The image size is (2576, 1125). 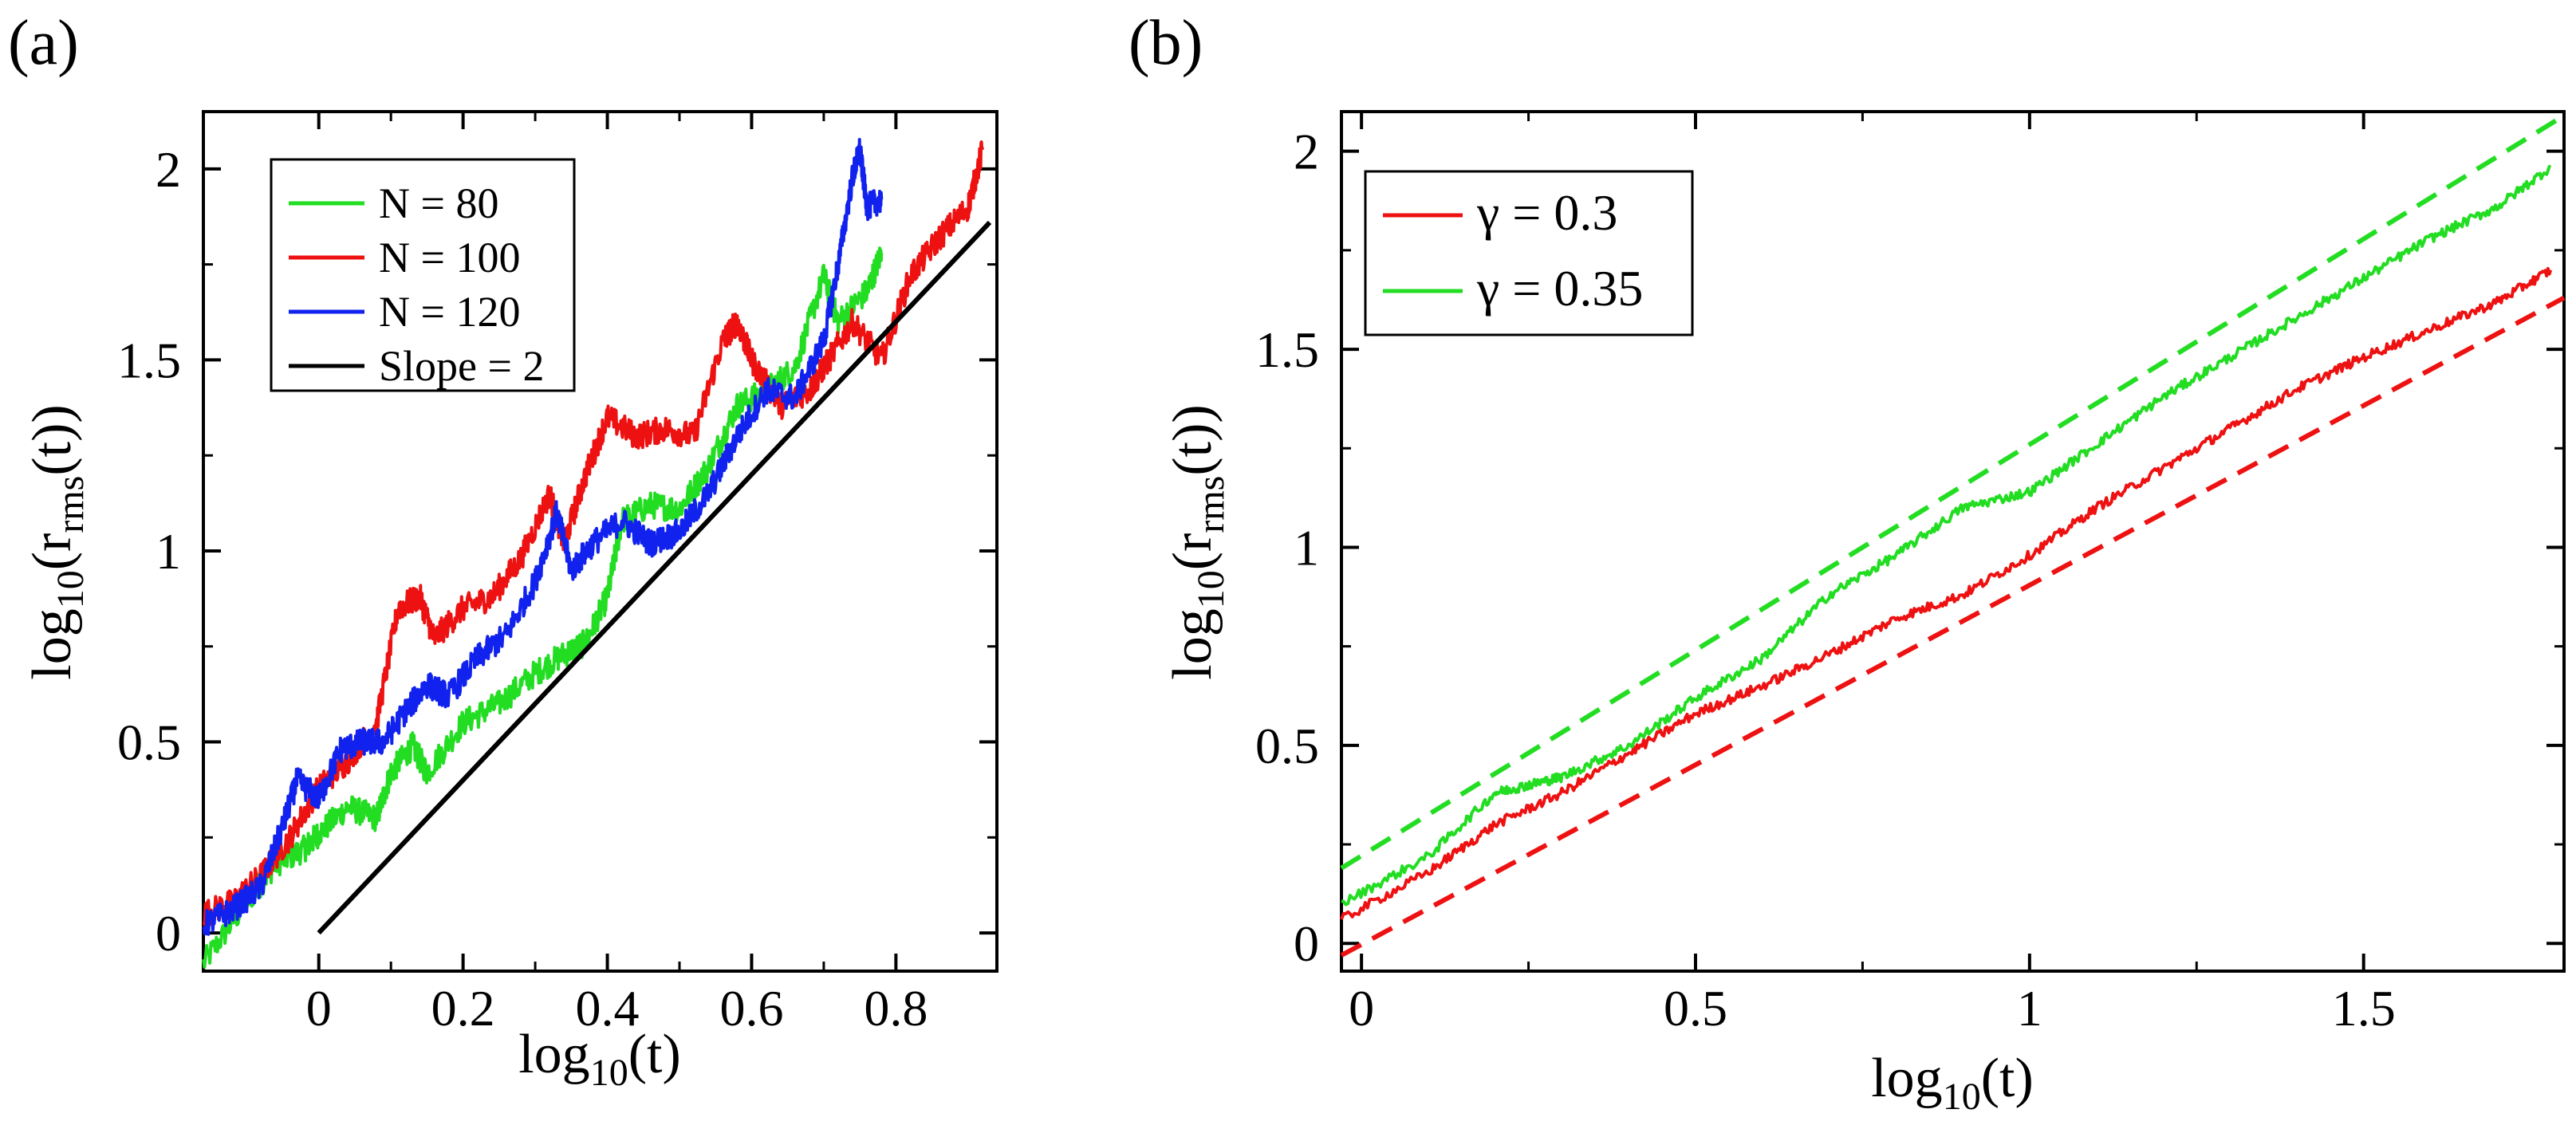 I want to click on x-tick-label: 0.4, so click(x=608, y=1008).